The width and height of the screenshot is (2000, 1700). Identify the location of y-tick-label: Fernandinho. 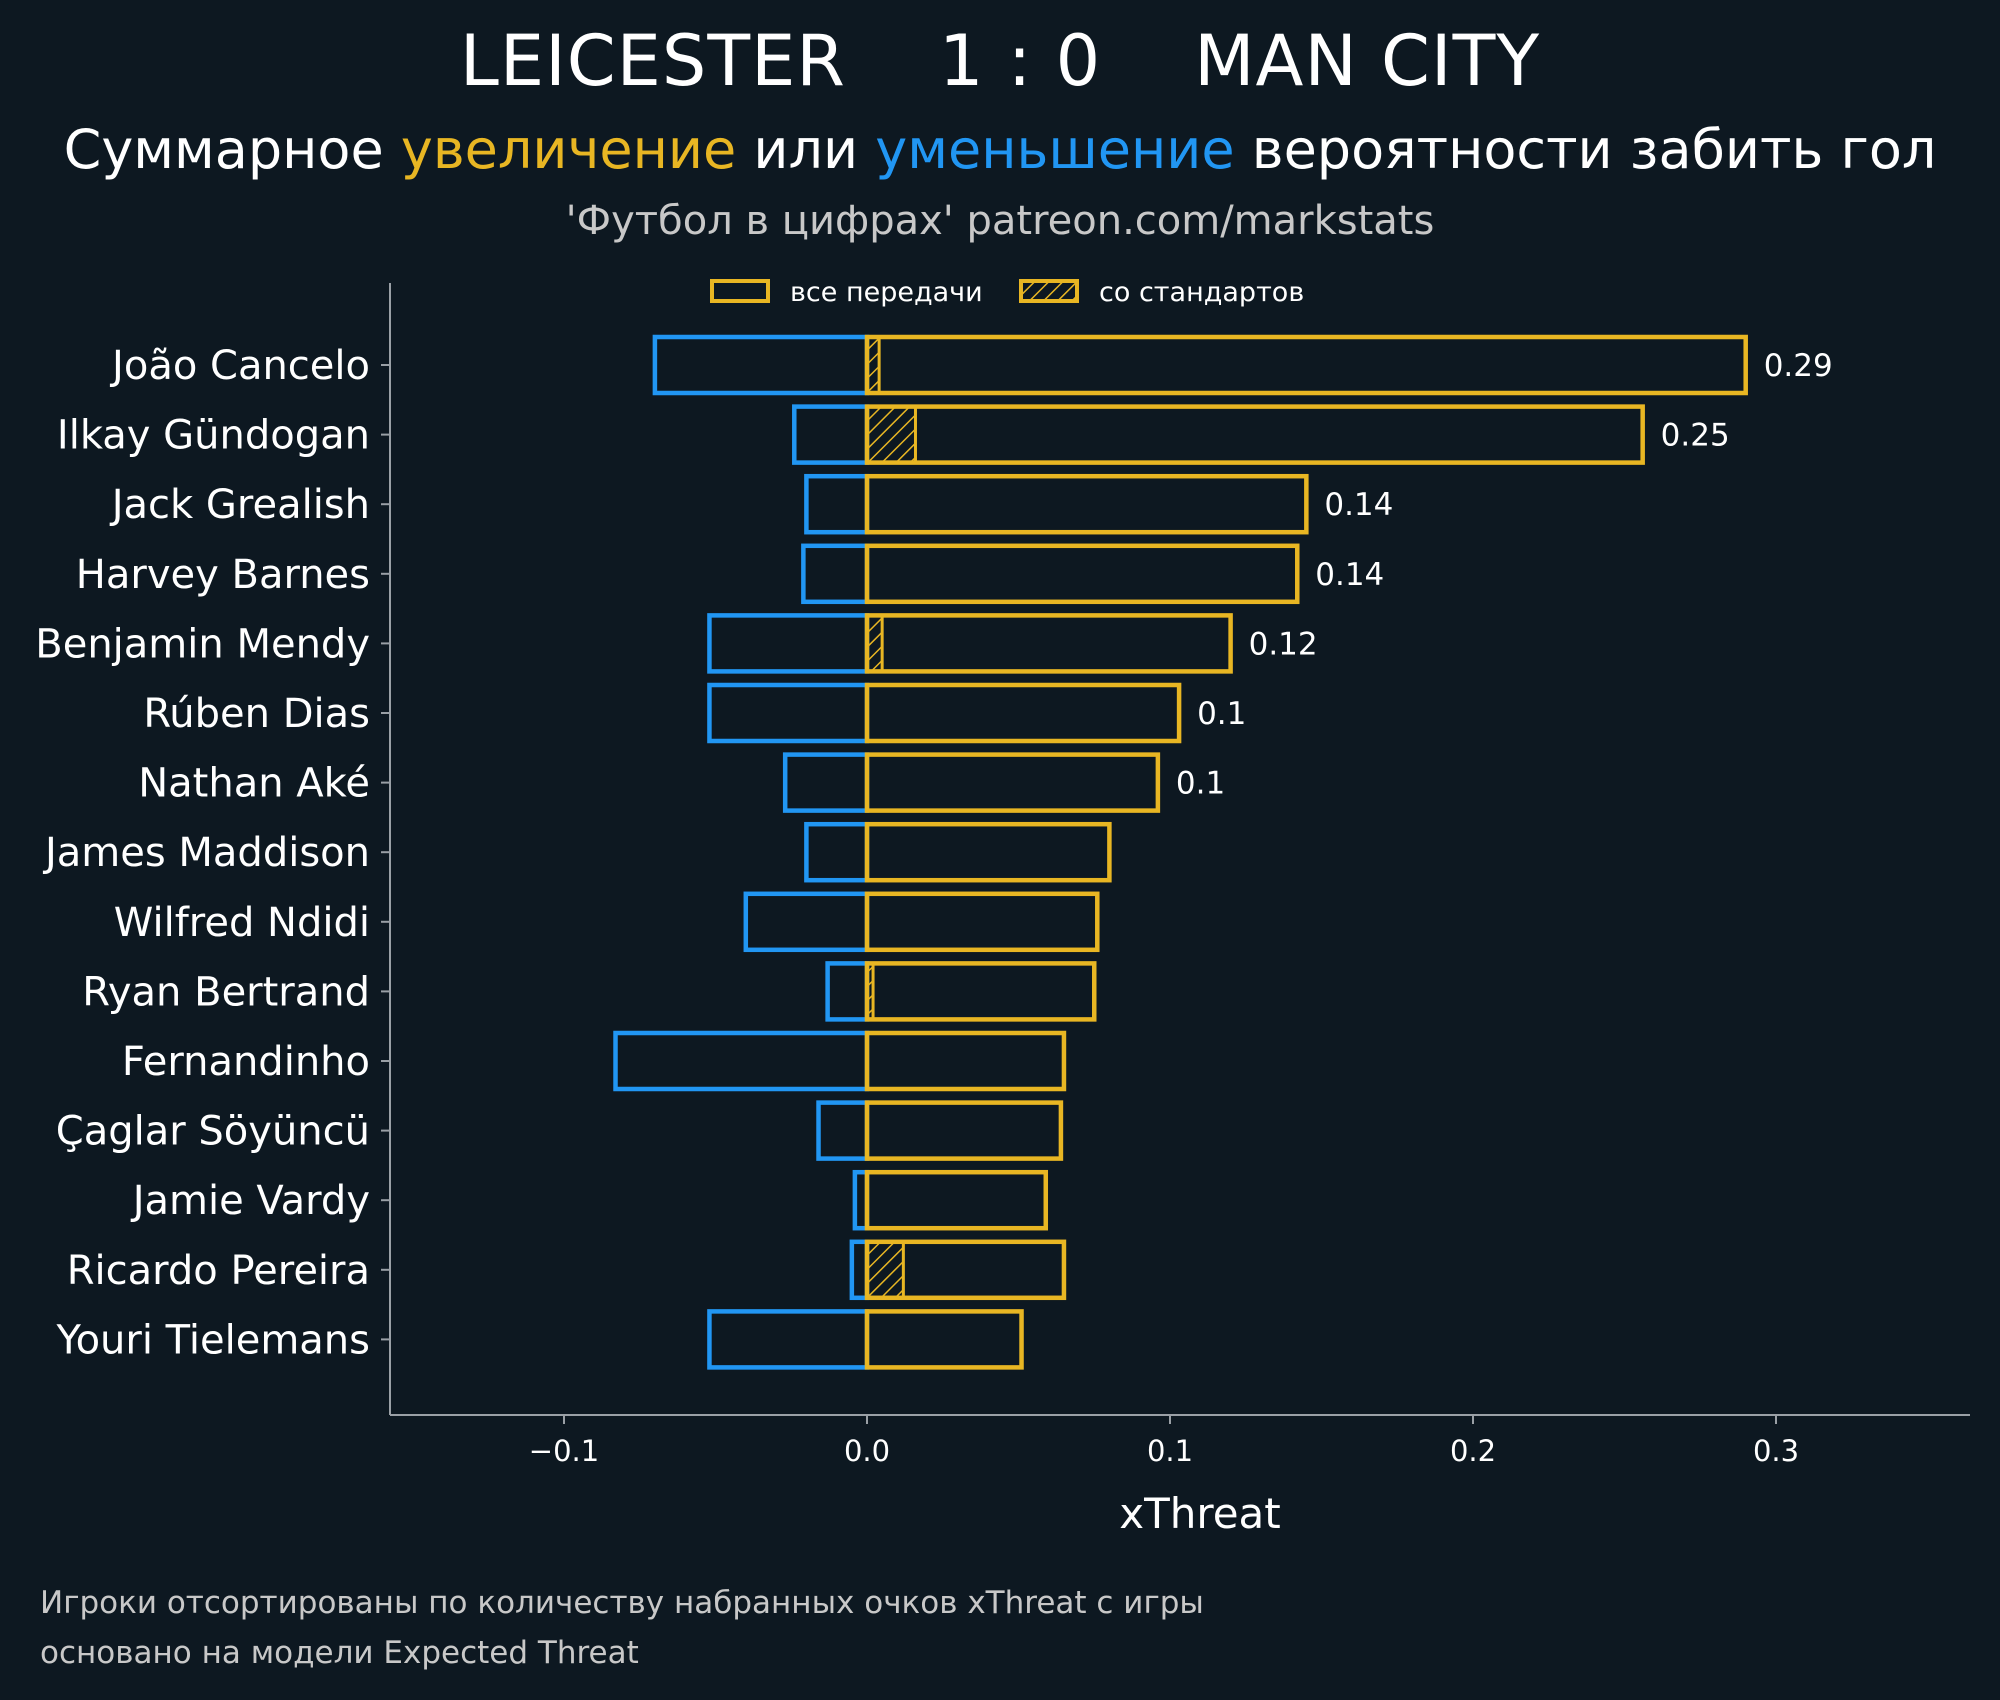
(246, 1062).